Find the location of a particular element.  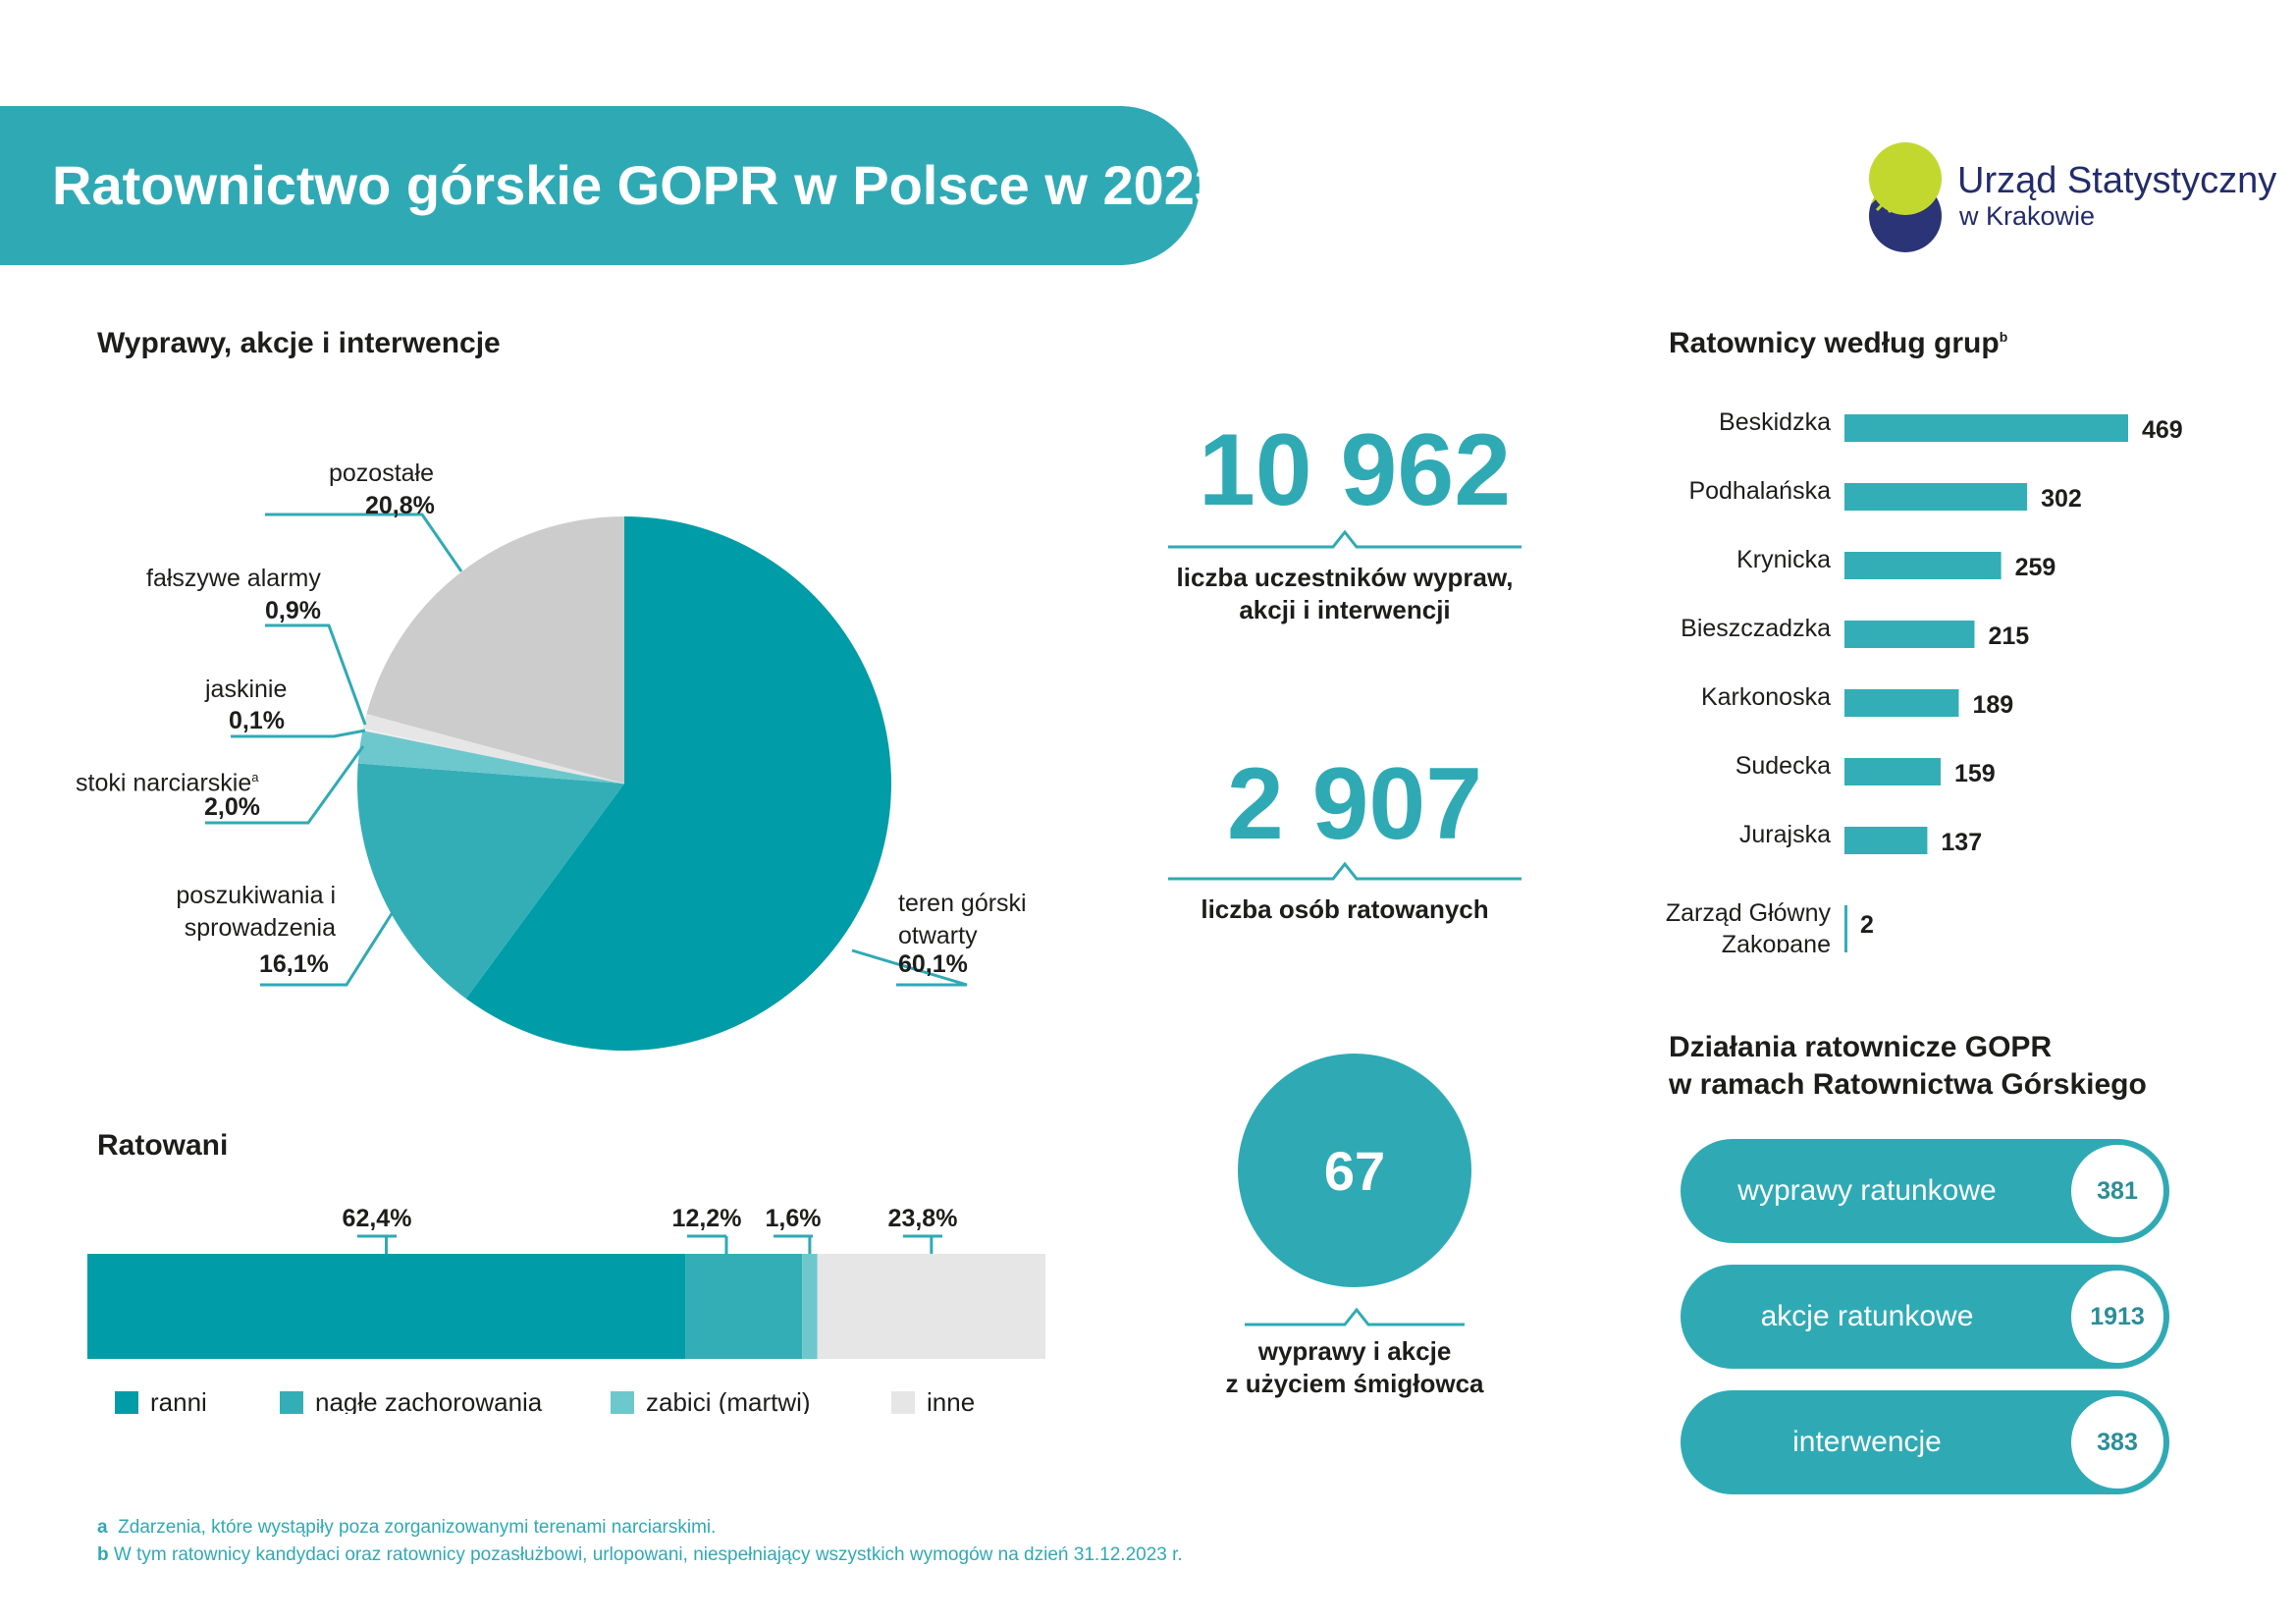

pie-value-falszywe-alarmy: 0,9% is located at coordinates (293, 610).